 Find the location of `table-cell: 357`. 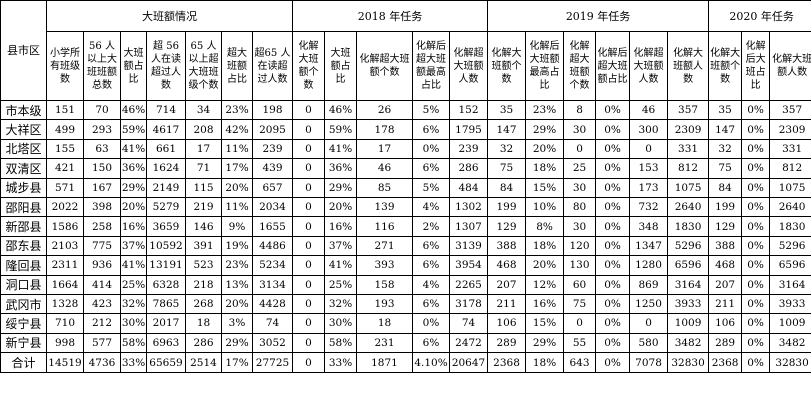

table-cell: 357 is located at coordinates (688, 110).